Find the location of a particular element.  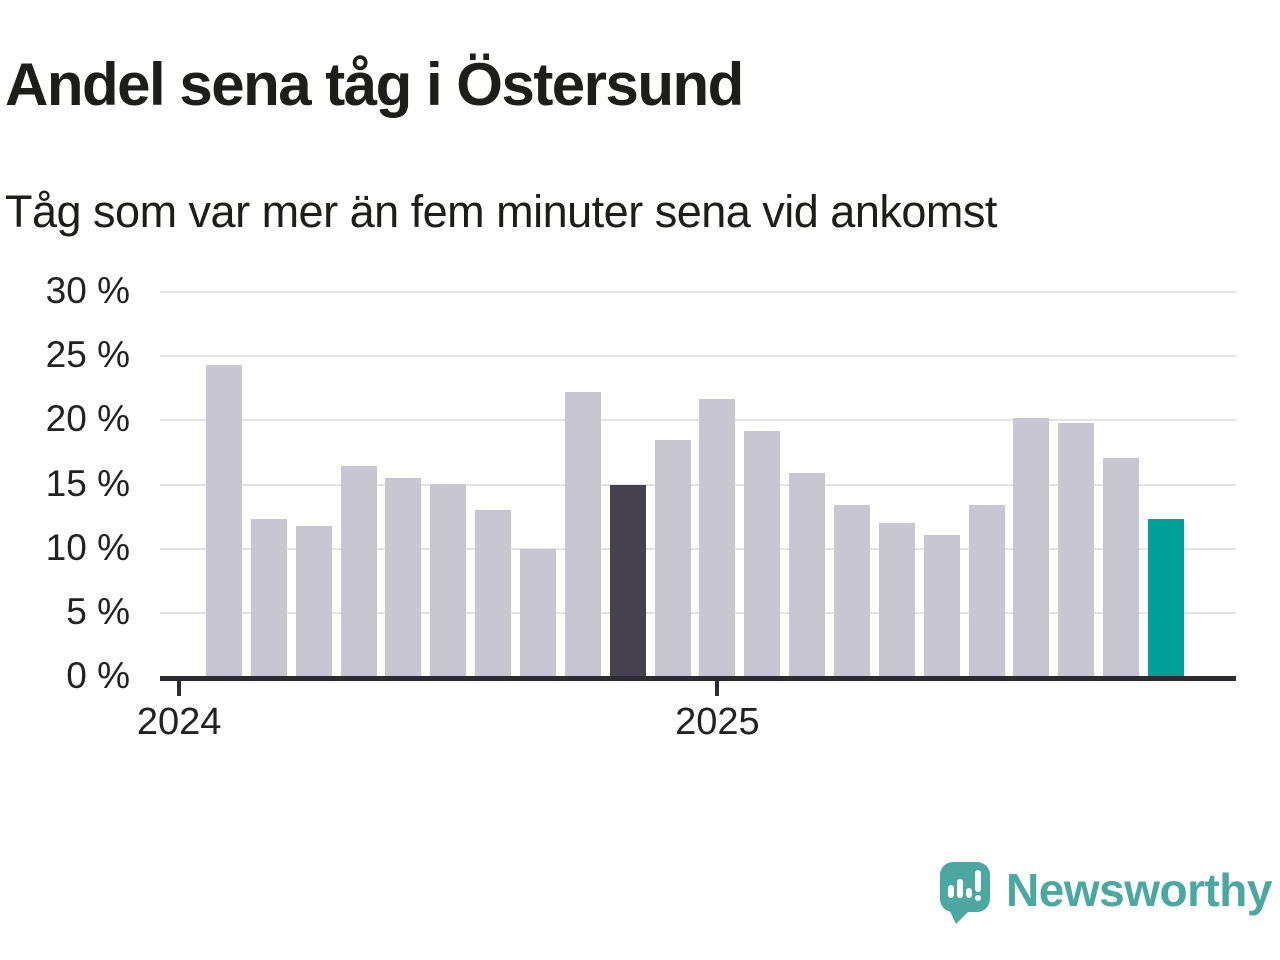

x-axis-line is located at coordinates (698, 678).